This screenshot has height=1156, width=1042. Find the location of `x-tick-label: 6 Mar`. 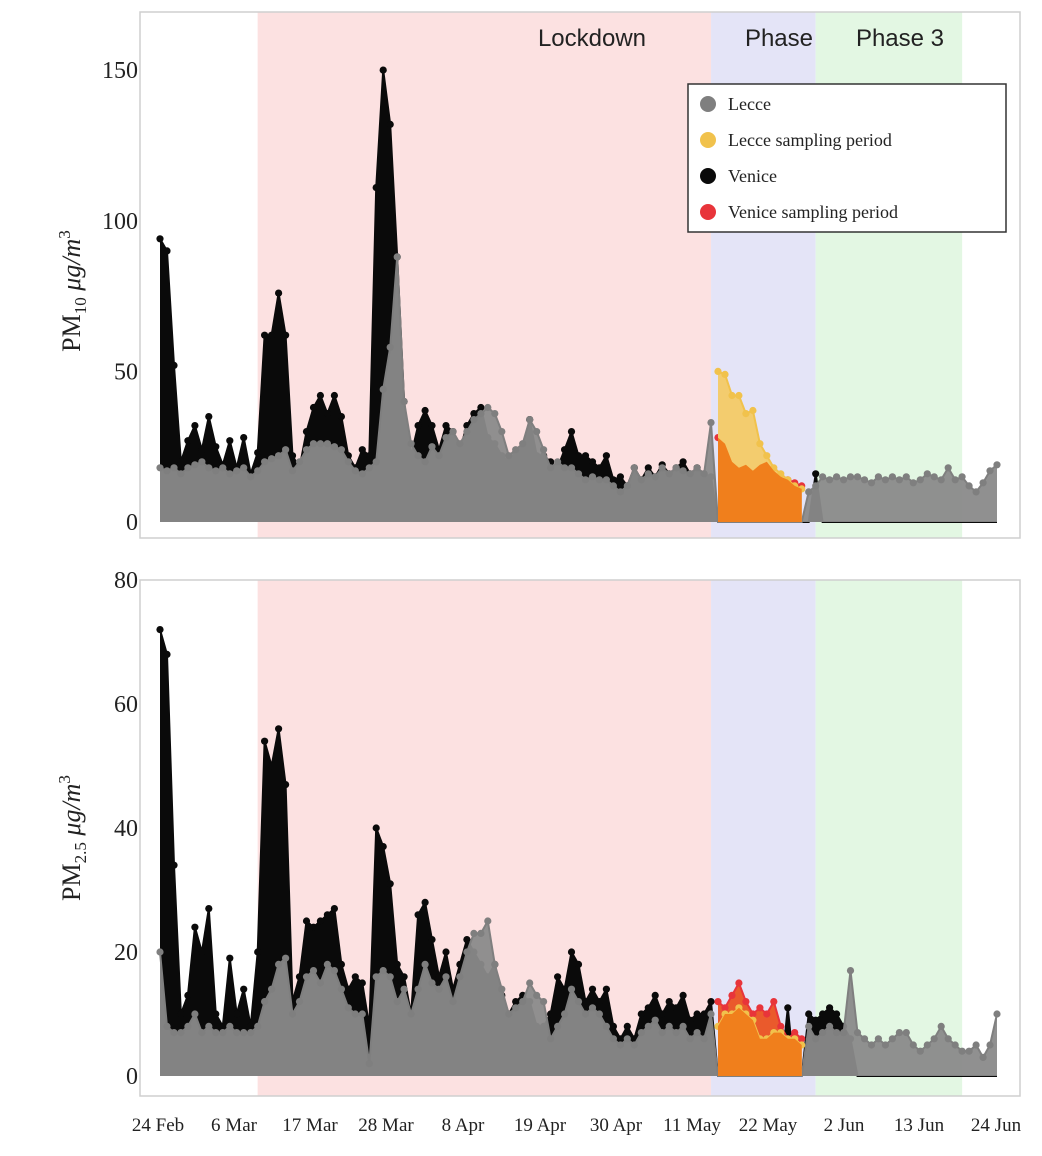

x-tick-label: 6 Mar is located at coordinates (234, 1125).